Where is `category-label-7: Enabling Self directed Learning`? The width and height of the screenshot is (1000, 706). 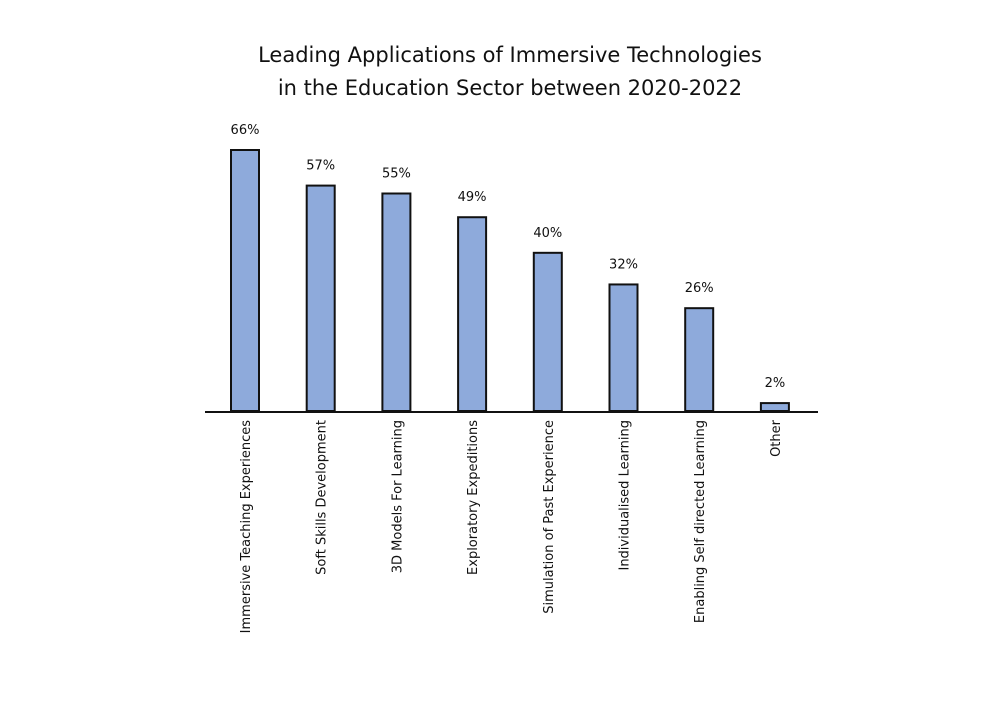 category-label-7: Enabling Self directed Learning is located at coordinates (700, 521).